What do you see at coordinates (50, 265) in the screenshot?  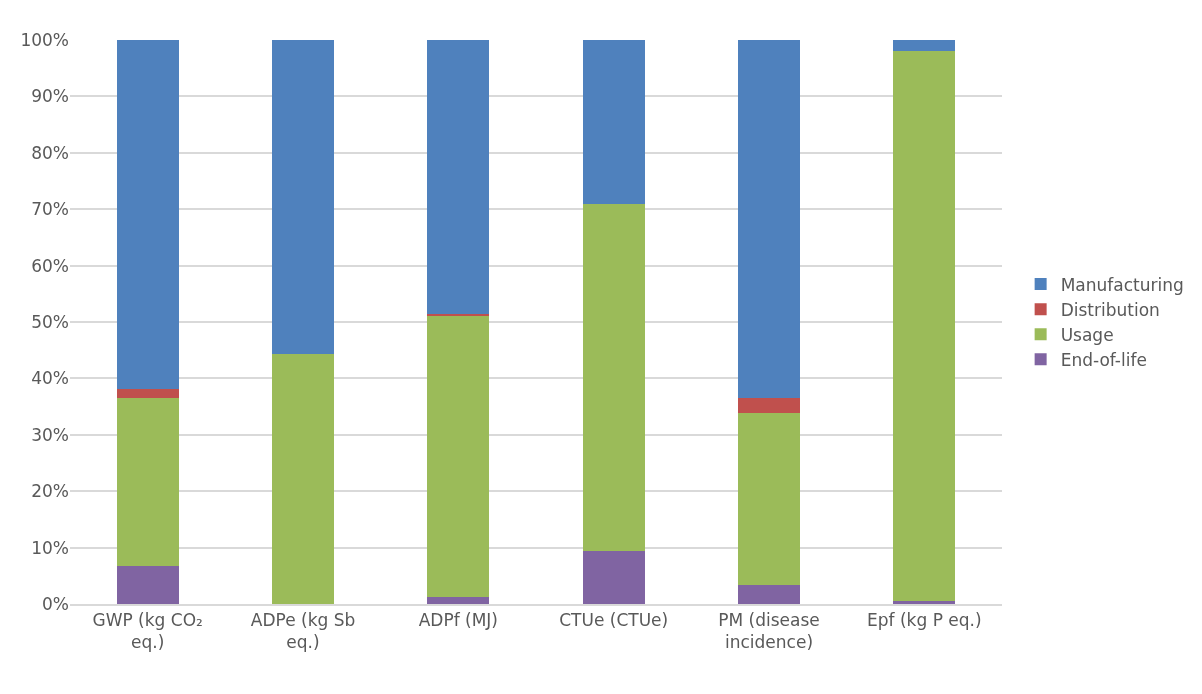 I see `y-tick-label: 60%` at bounding box center [50, 265].